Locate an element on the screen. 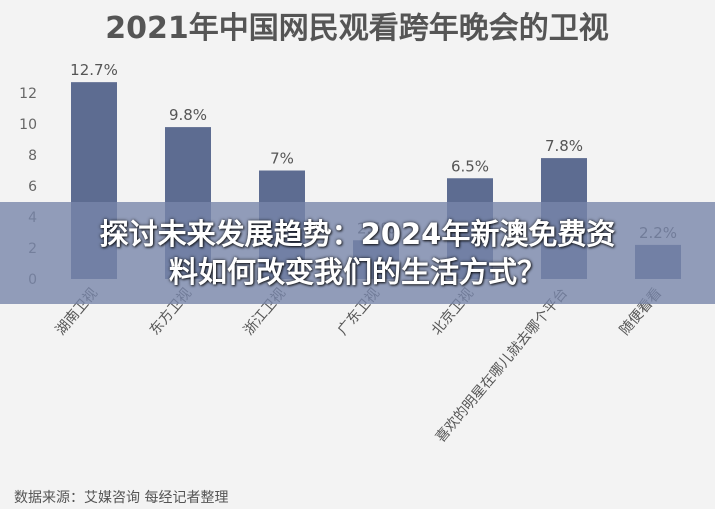 The image size is (715, 509). y-tick-label: 12 is located at coordinates (28, 94).